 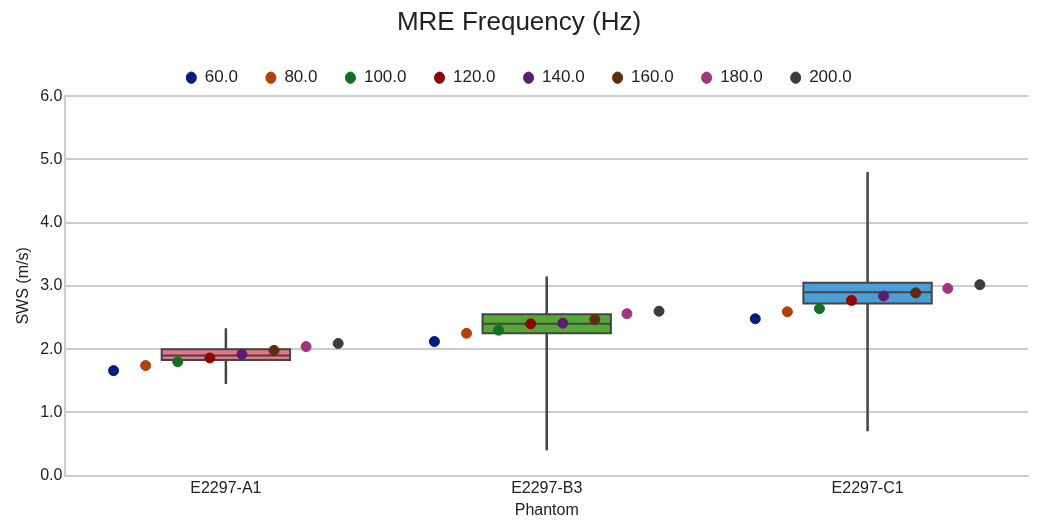 What do you see at coordinates (51, 285) in the screenshot?
I see `y-tick-label: 3.0` at bounding box center [51, 285].